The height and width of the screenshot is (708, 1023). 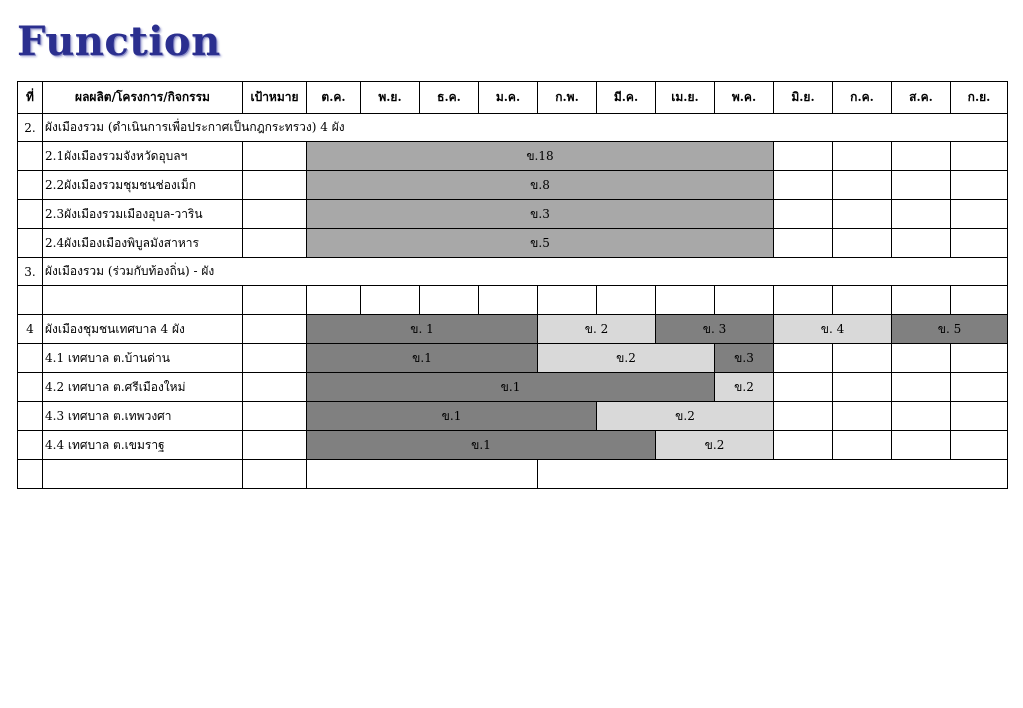 I want to click on table-row: 2.3ผังเมืองรวมเมืองอุบล-วาริน ข.3, so click(x=512, y=214).